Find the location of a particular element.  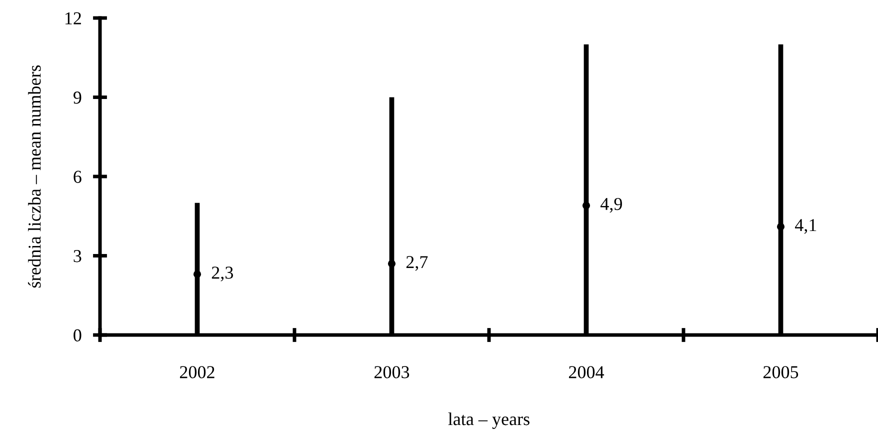

y-tick-label: 6 is located at coordinates (78, 176).